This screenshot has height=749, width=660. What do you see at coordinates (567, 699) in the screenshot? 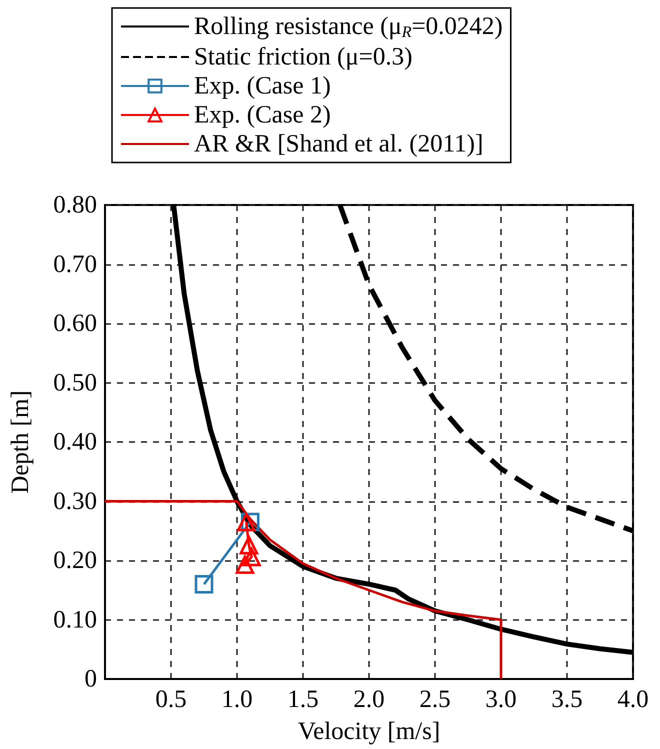
I see `x-tick-label: 3.5` at bounding box center [567, 699].